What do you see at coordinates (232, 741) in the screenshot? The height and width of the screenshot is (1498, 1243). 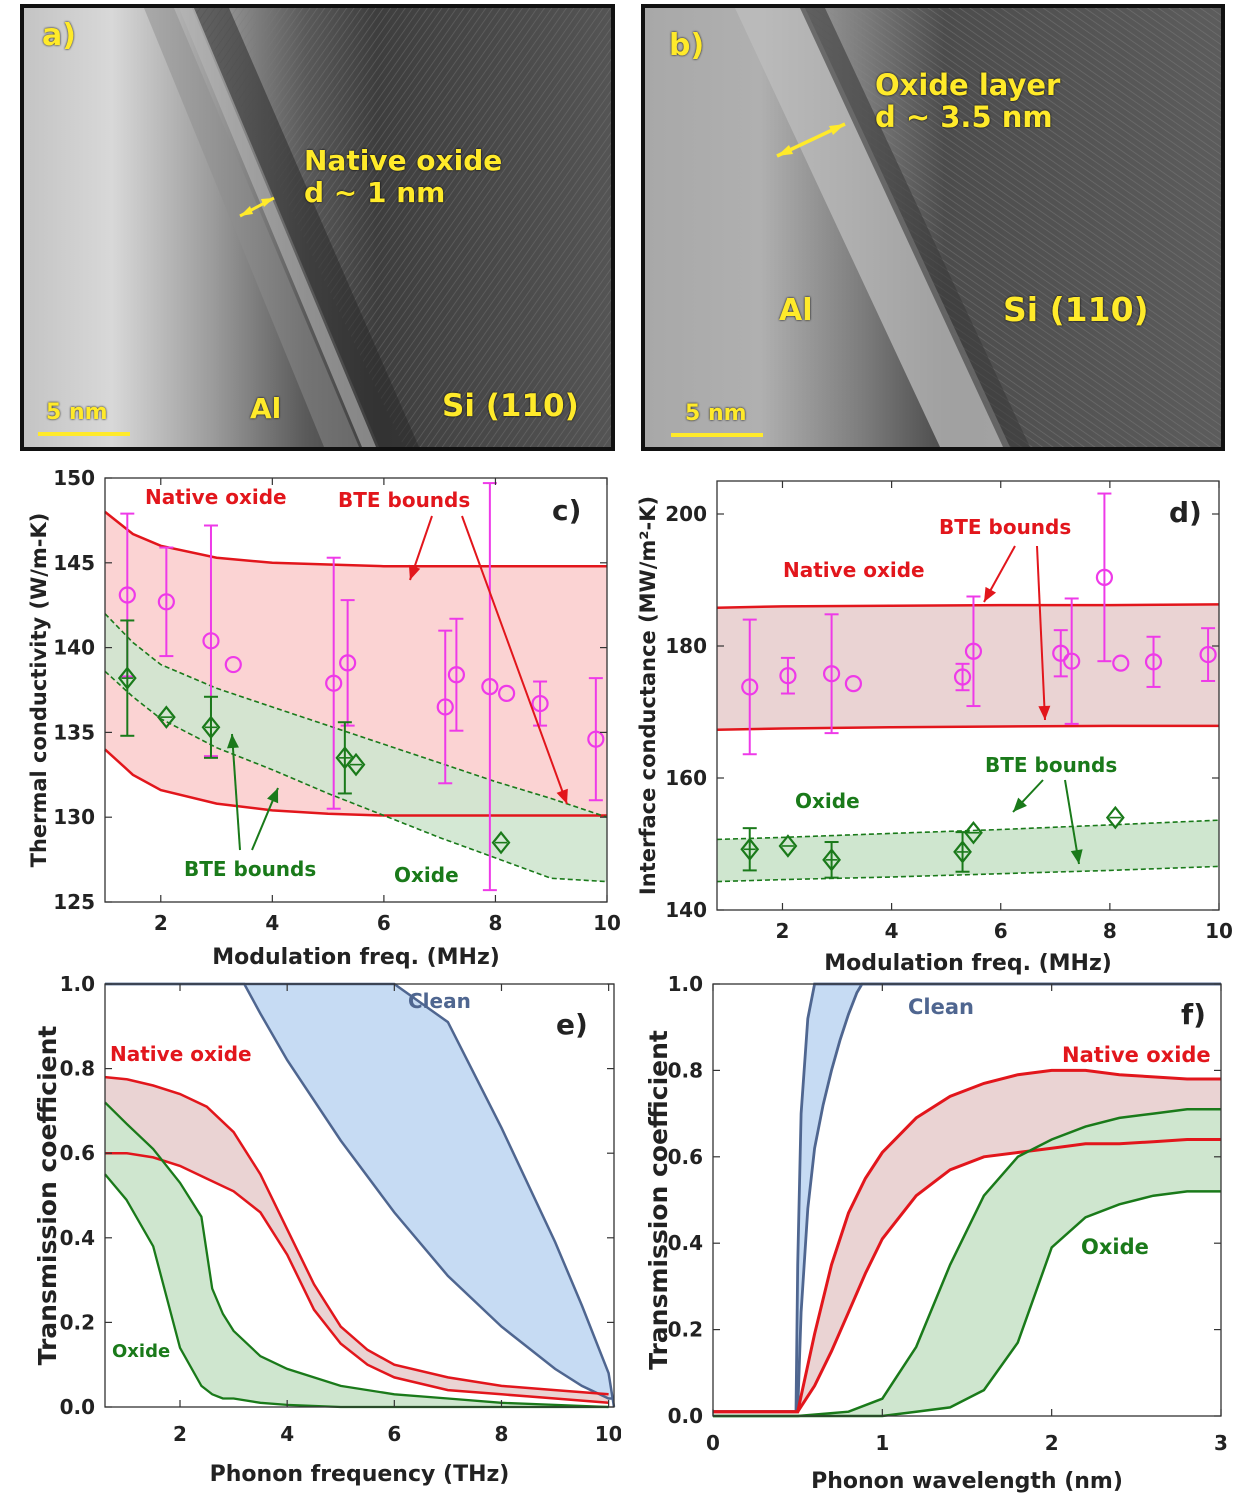 I see `arrow-bte-oxide-upper-head` at bounding box center [232, 741].